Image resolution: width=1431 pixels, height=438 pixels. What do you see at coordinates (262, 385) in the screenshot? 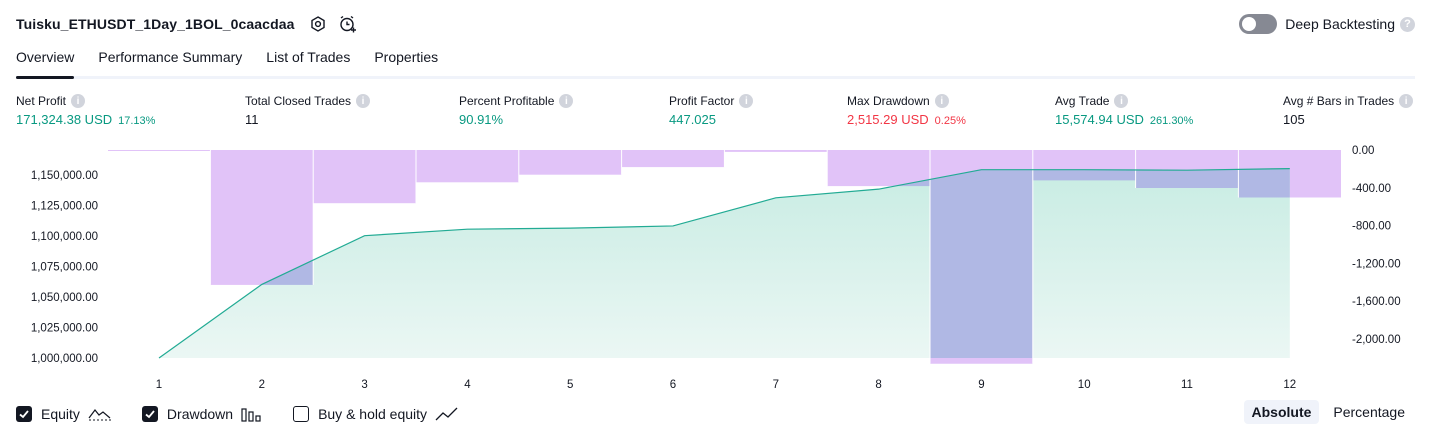
I see `x-axis-tick-label: 2` at bounding box center [262, 385].